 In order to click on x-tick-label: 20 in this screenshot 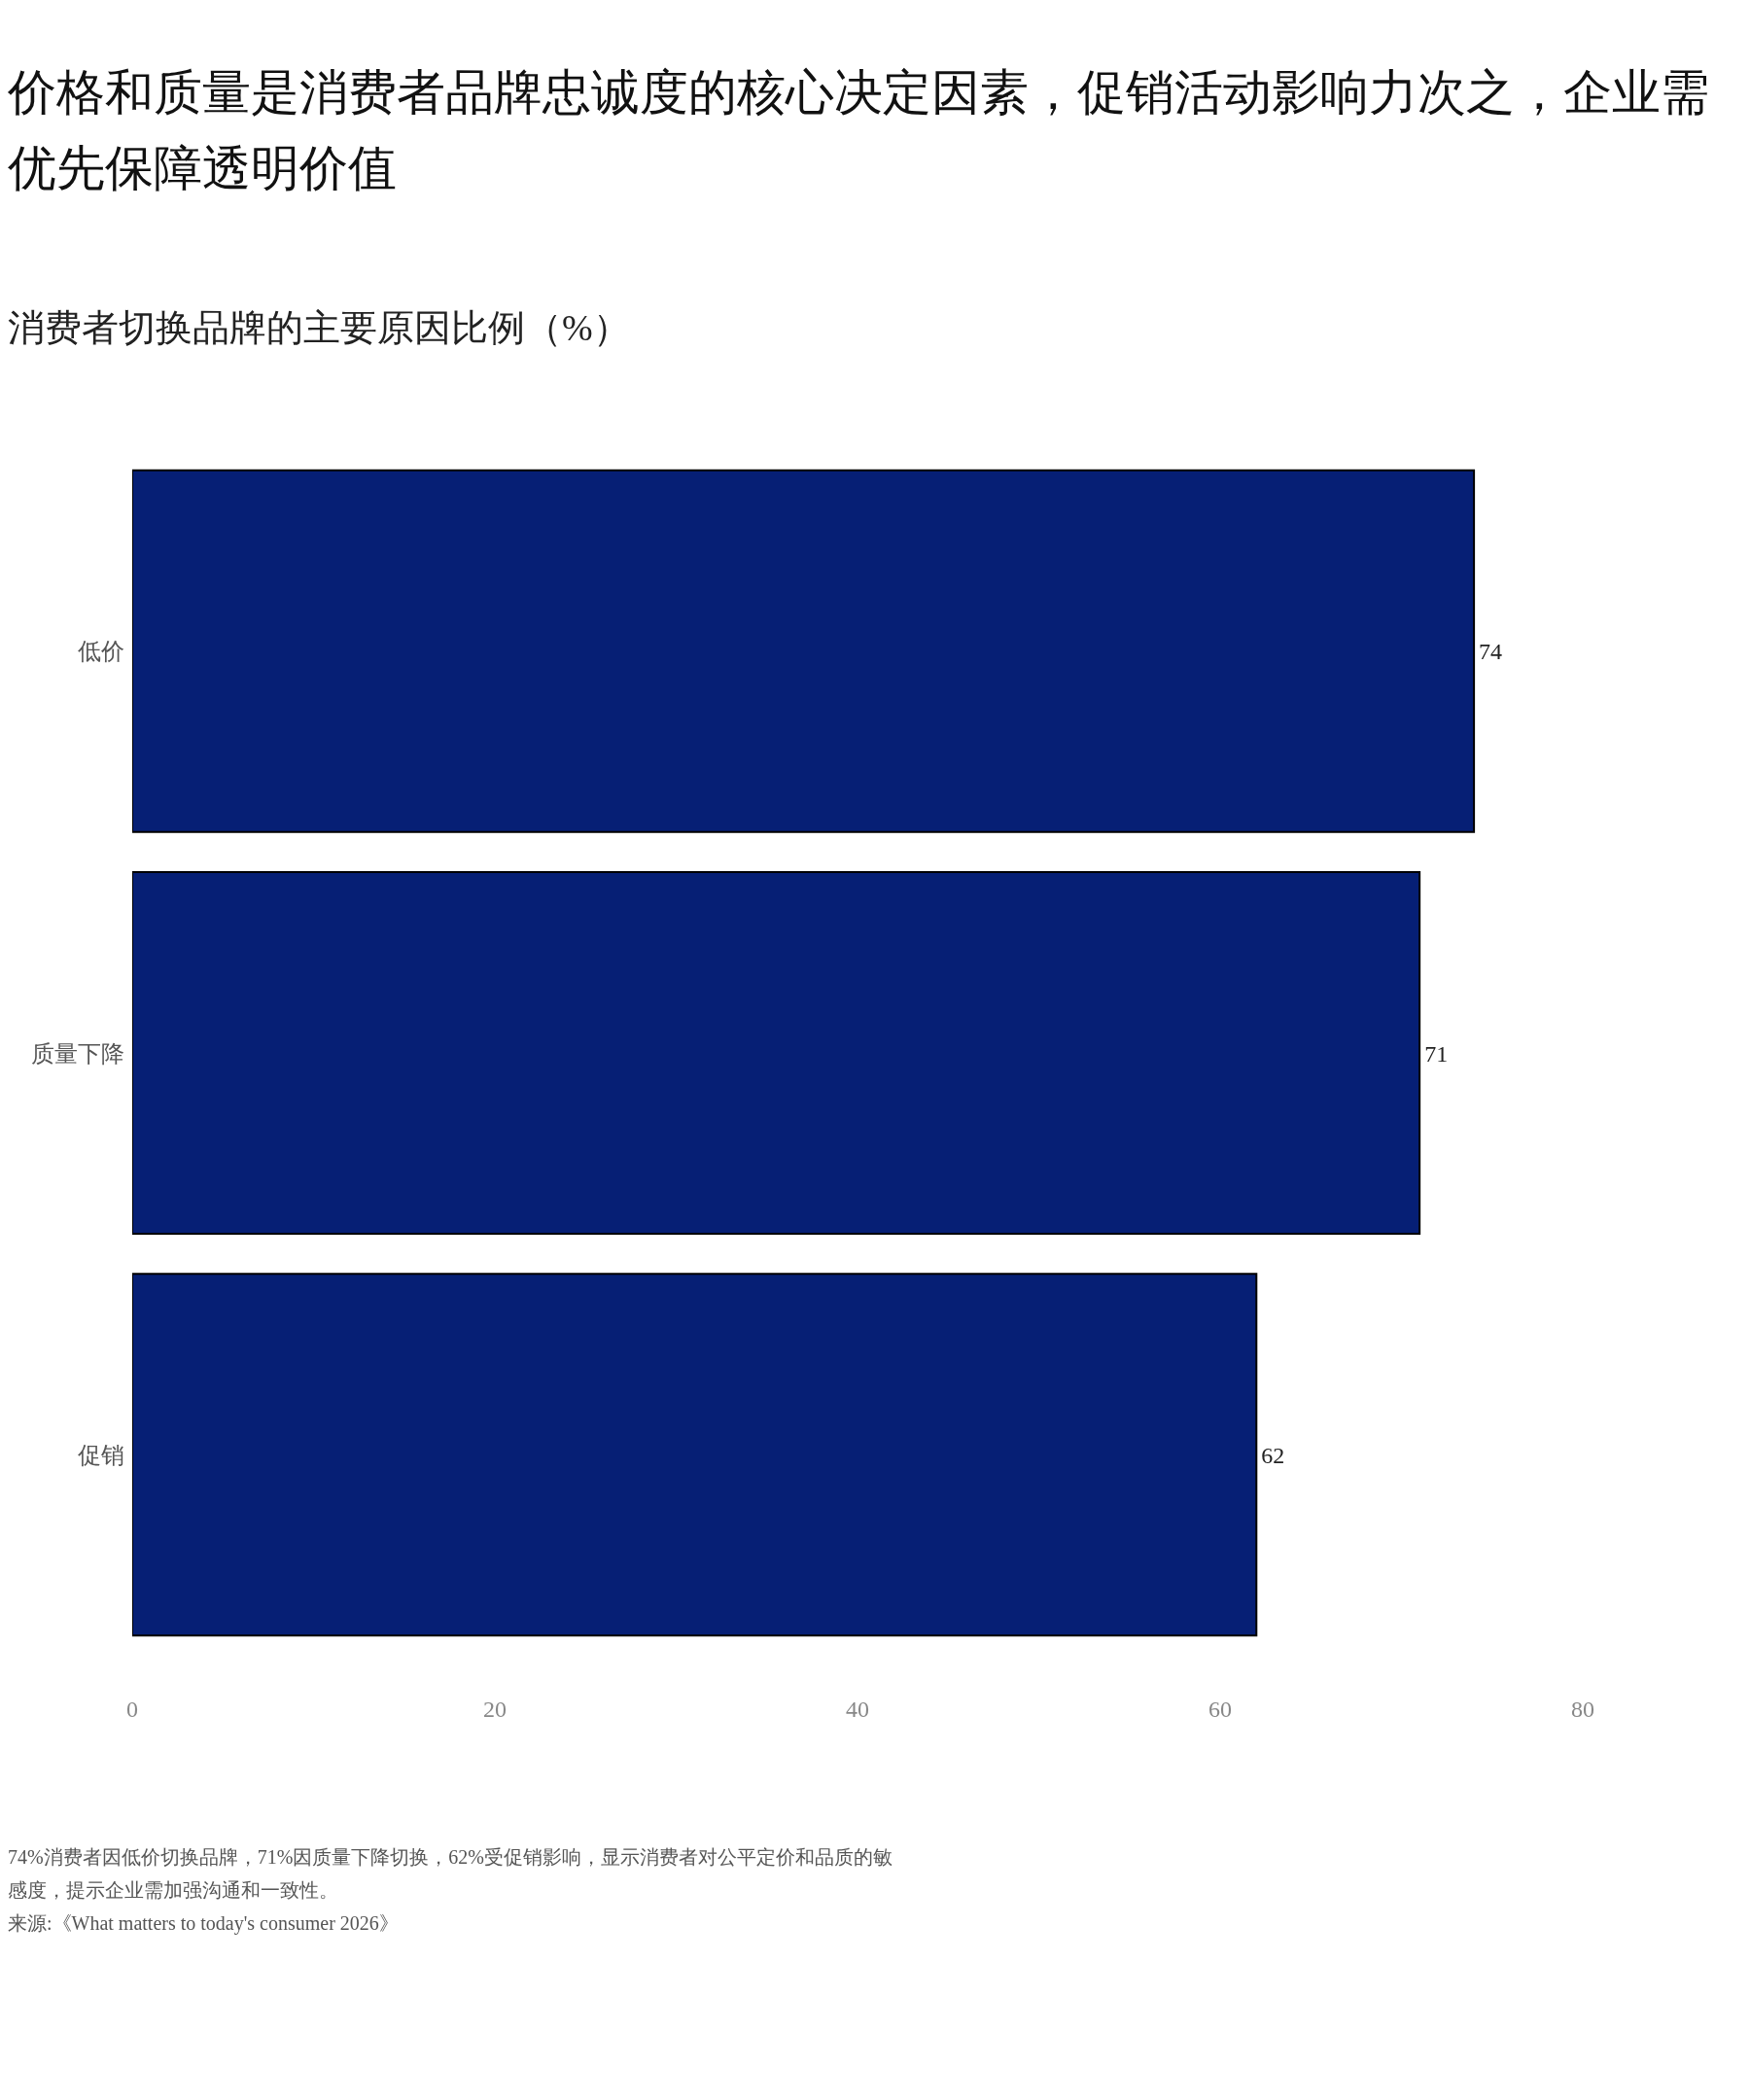, I will do `click(495, 1710)`.